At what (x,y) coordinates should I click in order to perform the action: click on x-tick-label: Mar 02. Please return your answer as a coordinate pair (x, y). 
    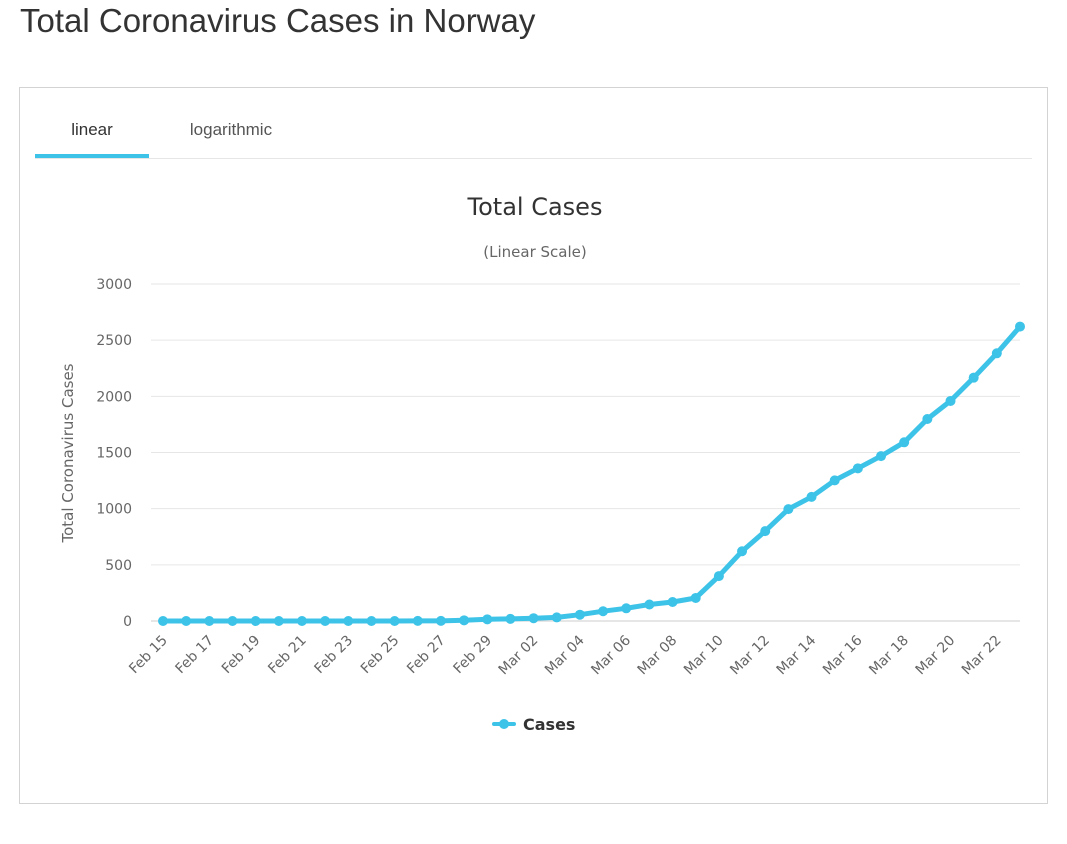
    Looking at the image, I should click on (519, 656).